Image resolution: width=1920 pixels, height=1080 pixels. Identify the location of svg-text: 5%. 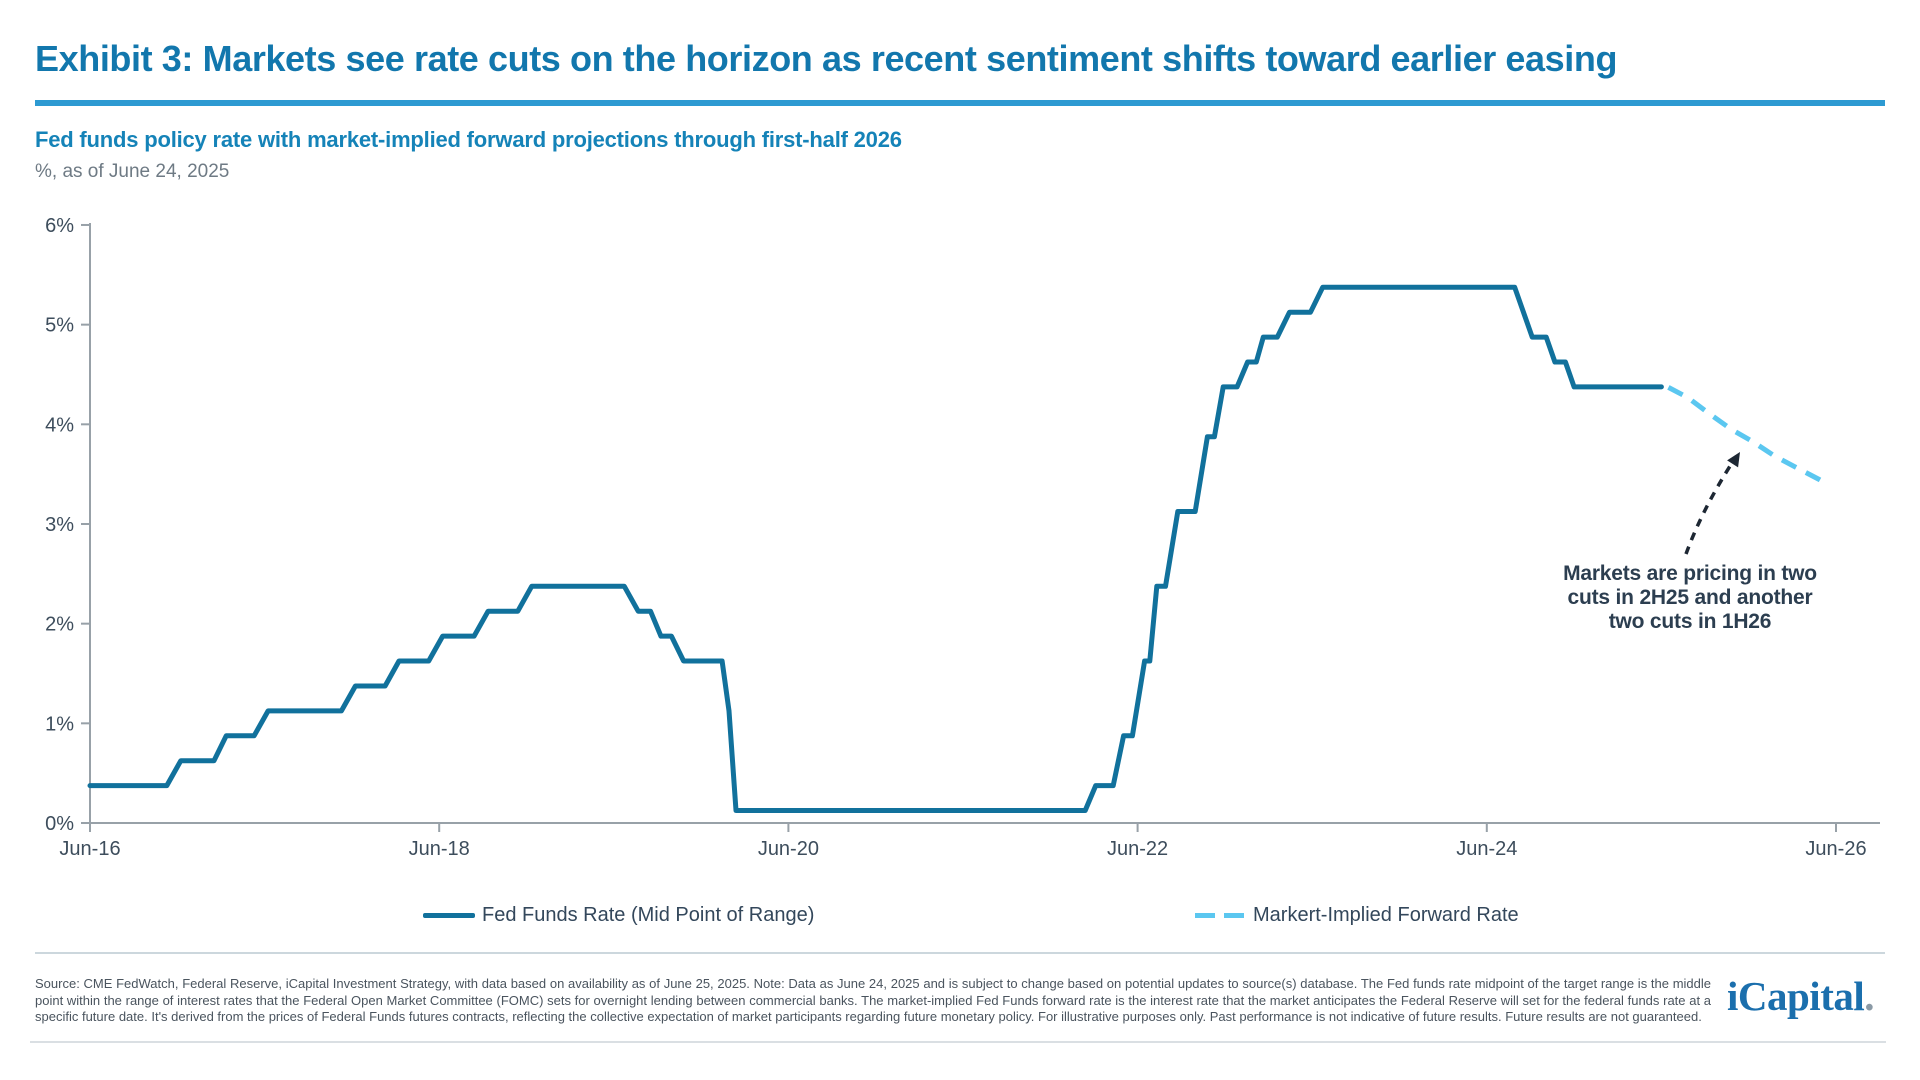
(59, 326).